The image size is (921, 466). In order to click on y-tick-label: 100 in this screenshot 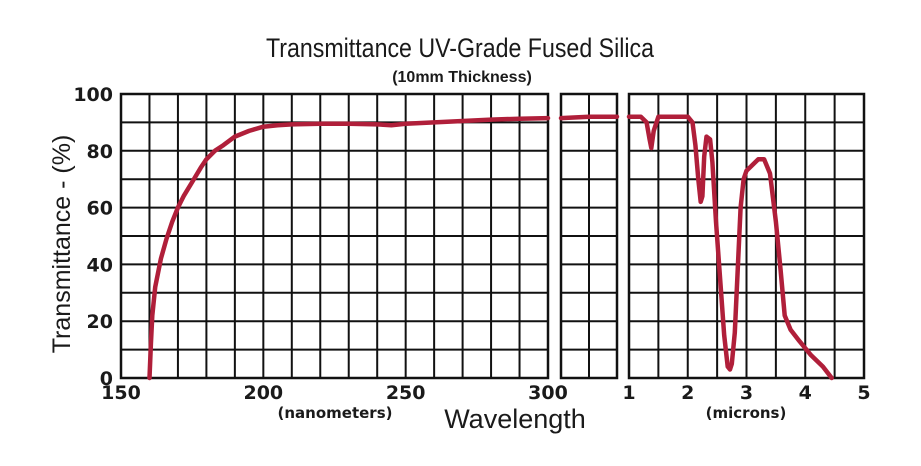, I will do `click(93, 95)`.